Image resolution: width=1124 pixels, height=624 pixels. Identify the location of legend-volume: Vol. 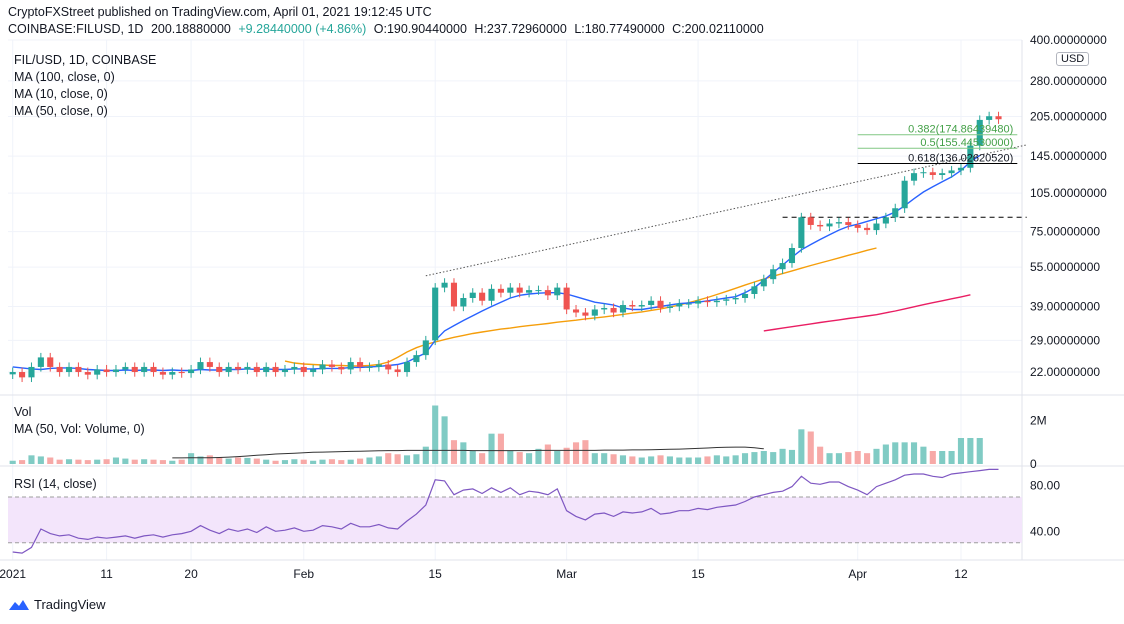
(23, 412).